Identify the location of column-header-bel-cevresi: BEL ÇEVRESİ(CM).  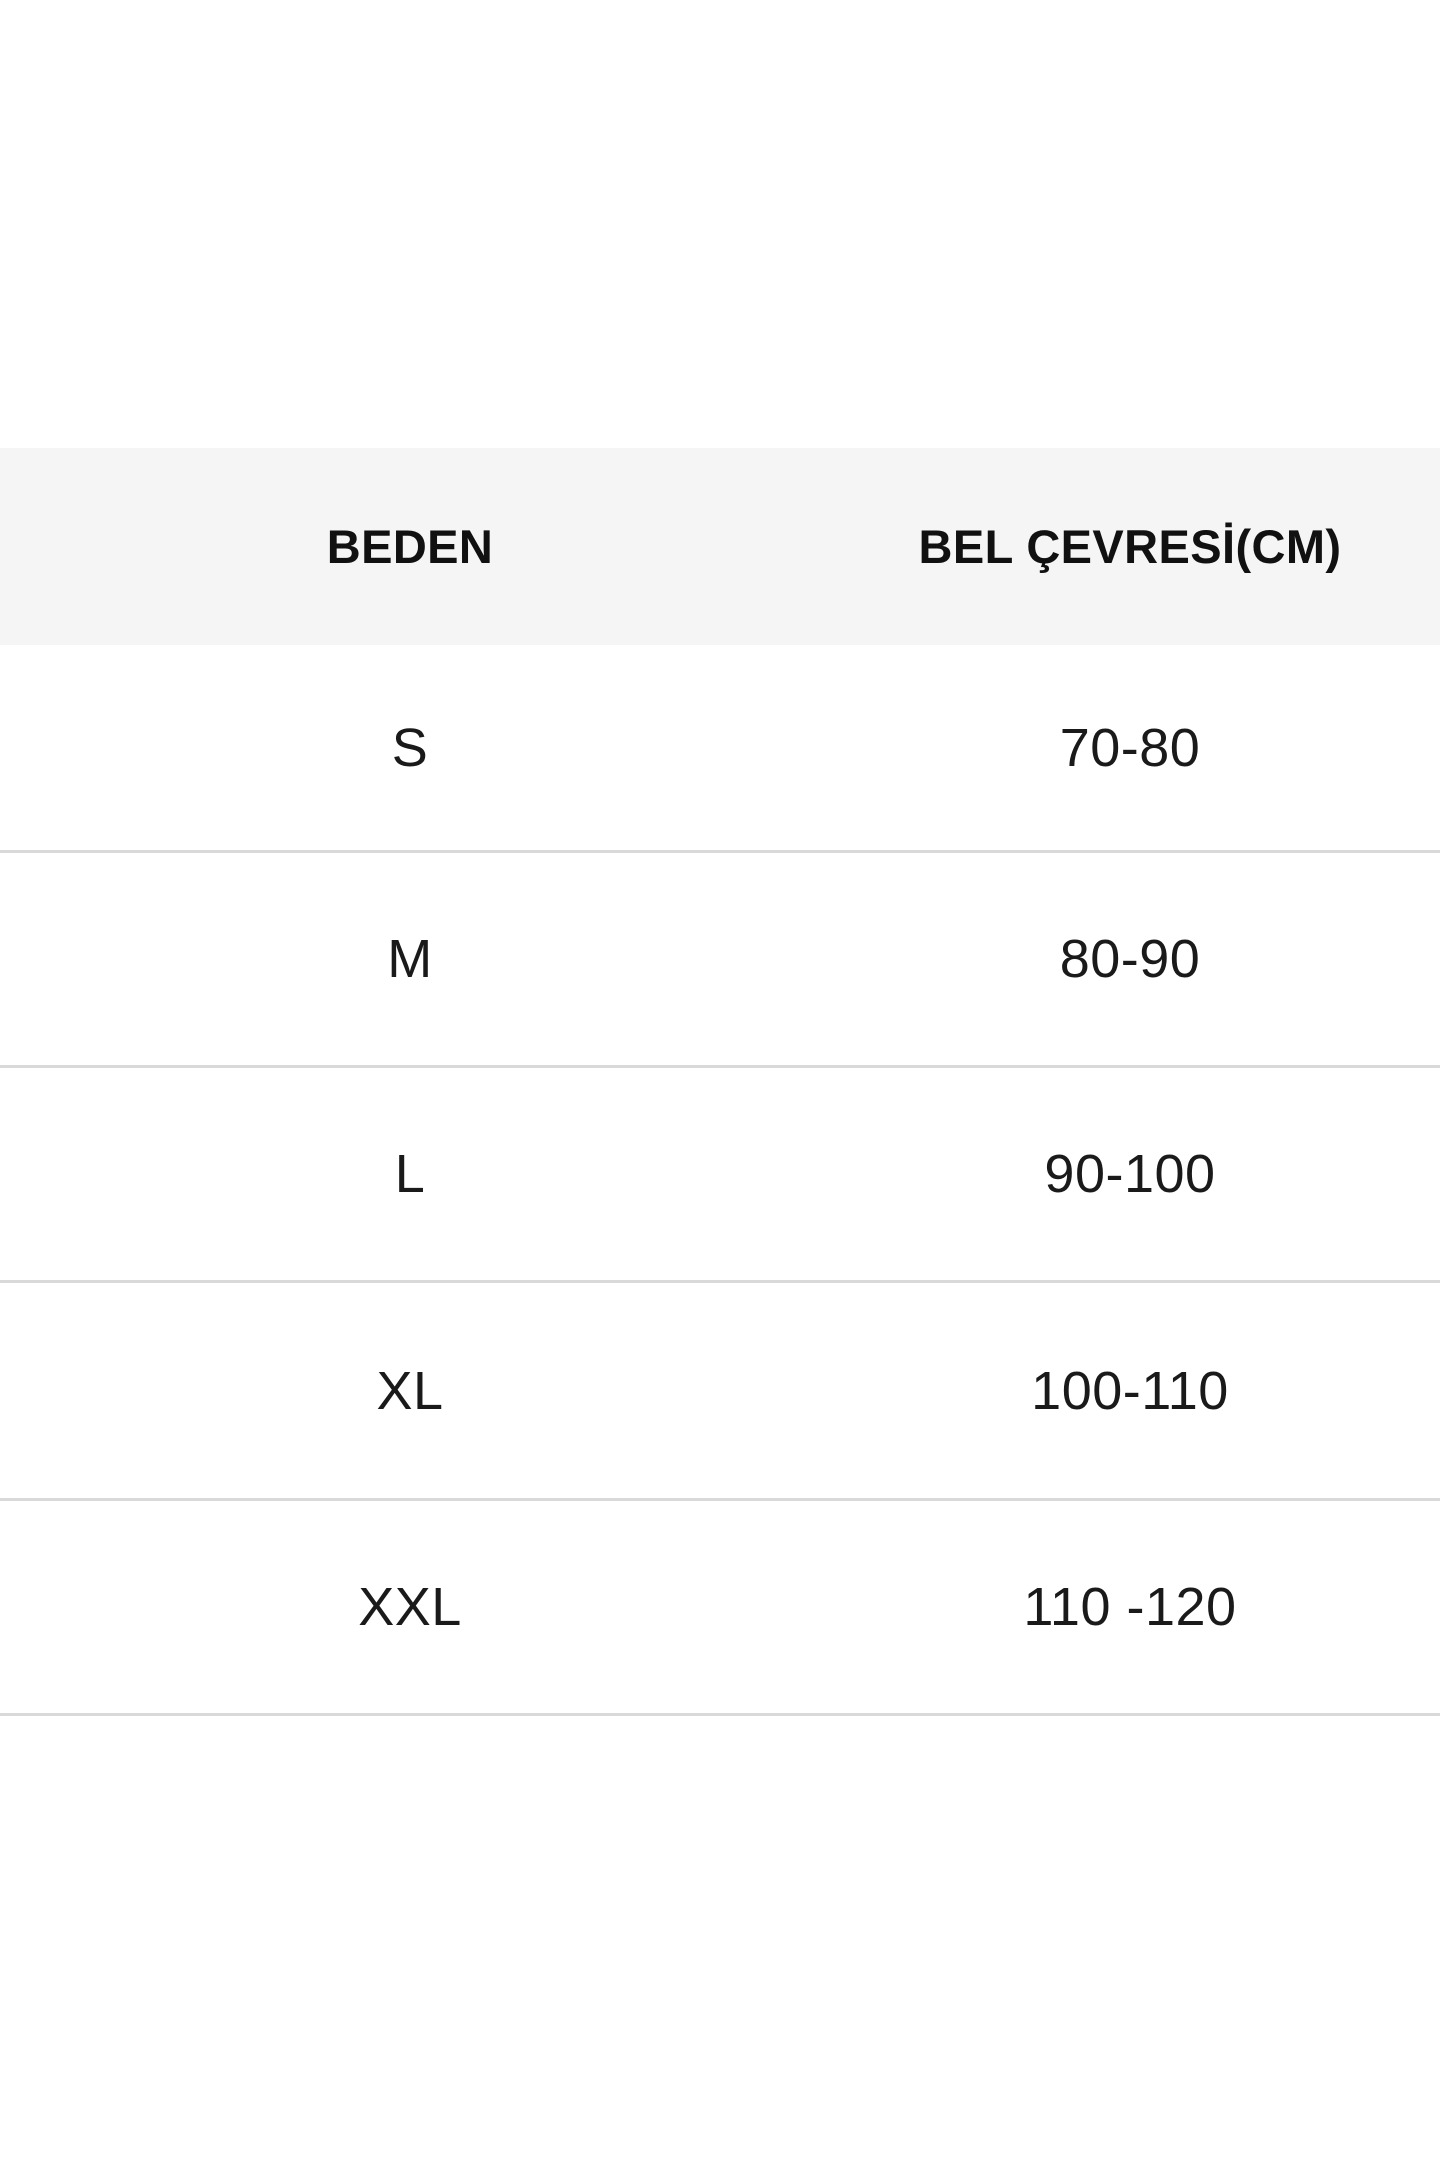
(1130, 546).